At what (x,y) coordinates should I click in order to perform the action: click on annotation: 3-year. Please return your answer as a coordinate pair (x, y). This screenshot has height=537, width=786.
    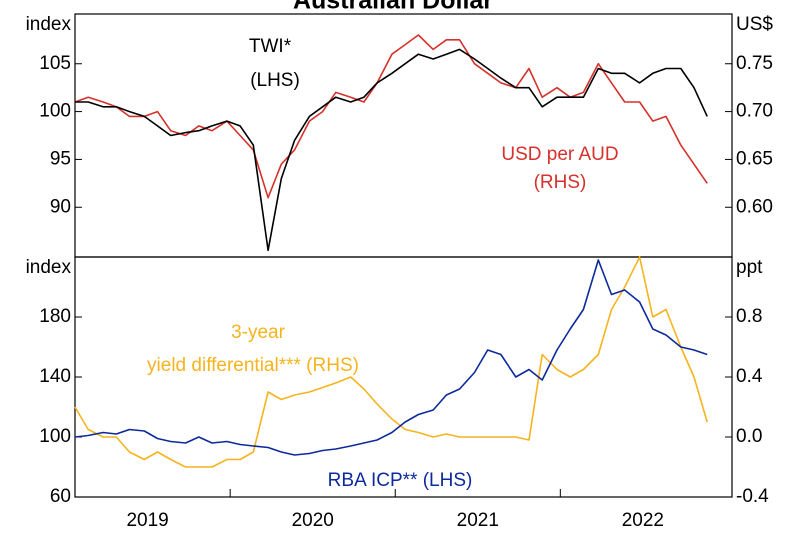
    Looking at the image, I should click on (258, 332).